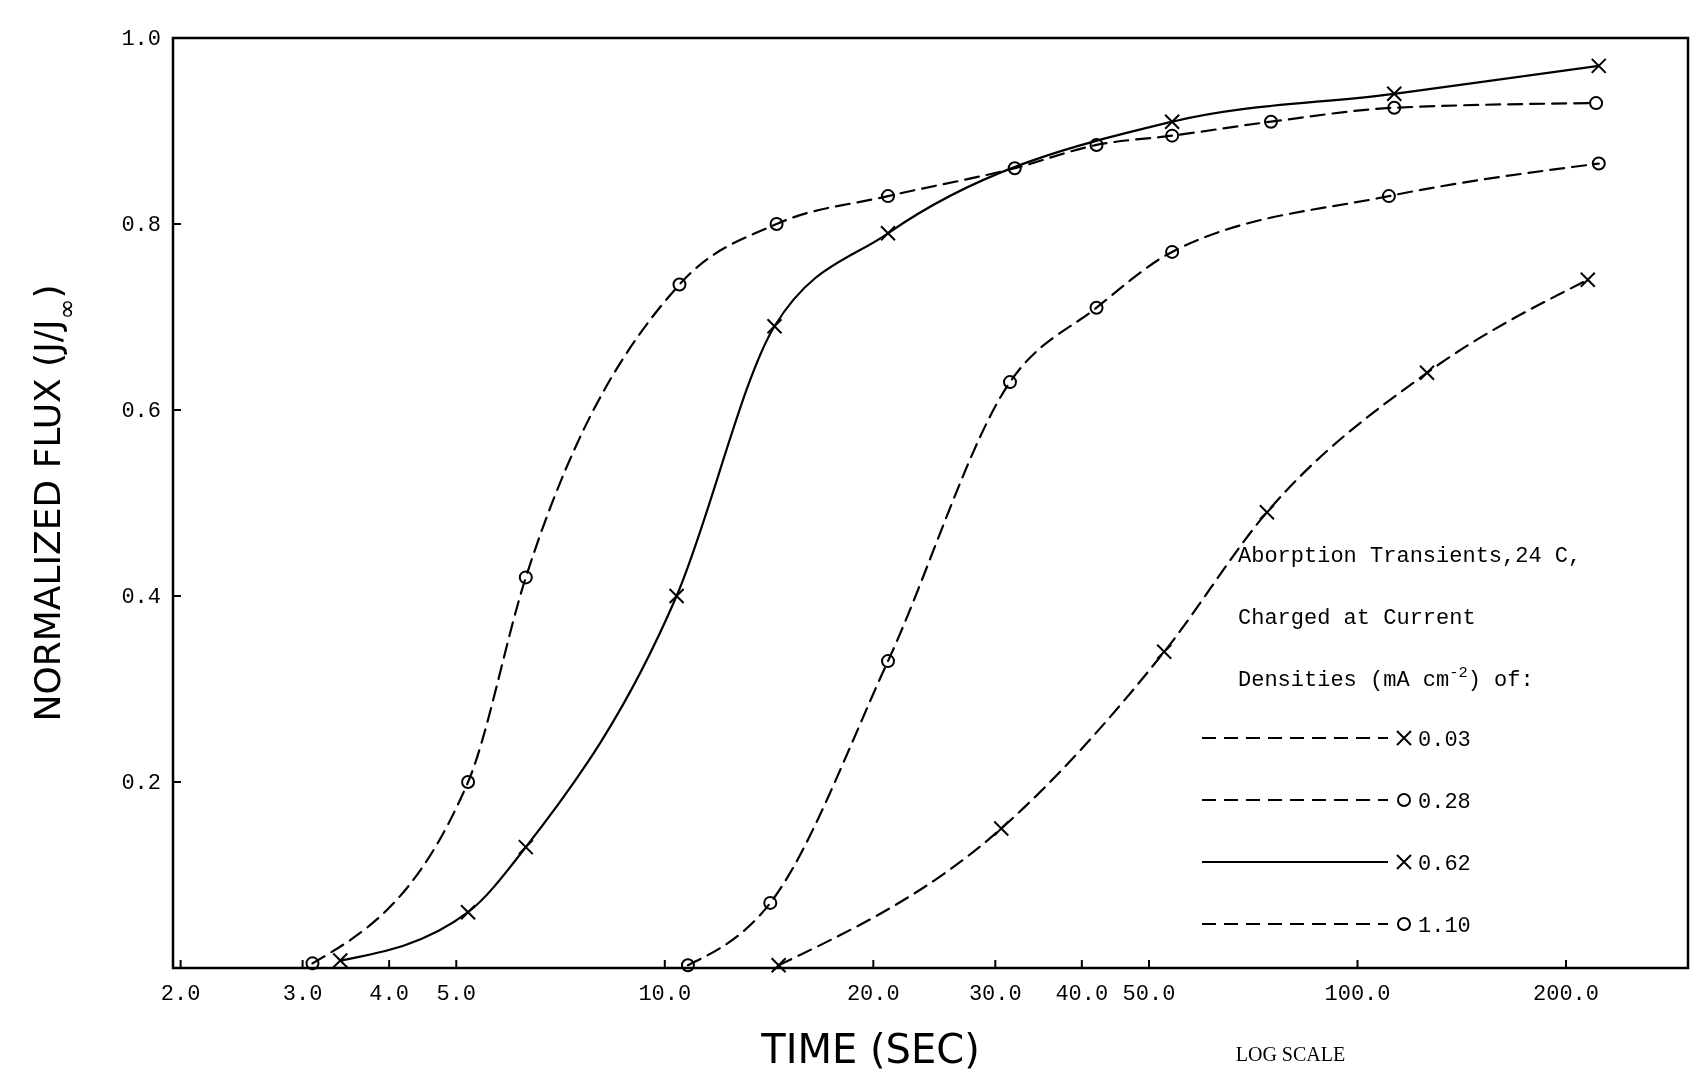  What do you see at coordinates (1444, 740) in the screenshot?
I see `legend-label: 0.03` at bounding box center [1444, 740].